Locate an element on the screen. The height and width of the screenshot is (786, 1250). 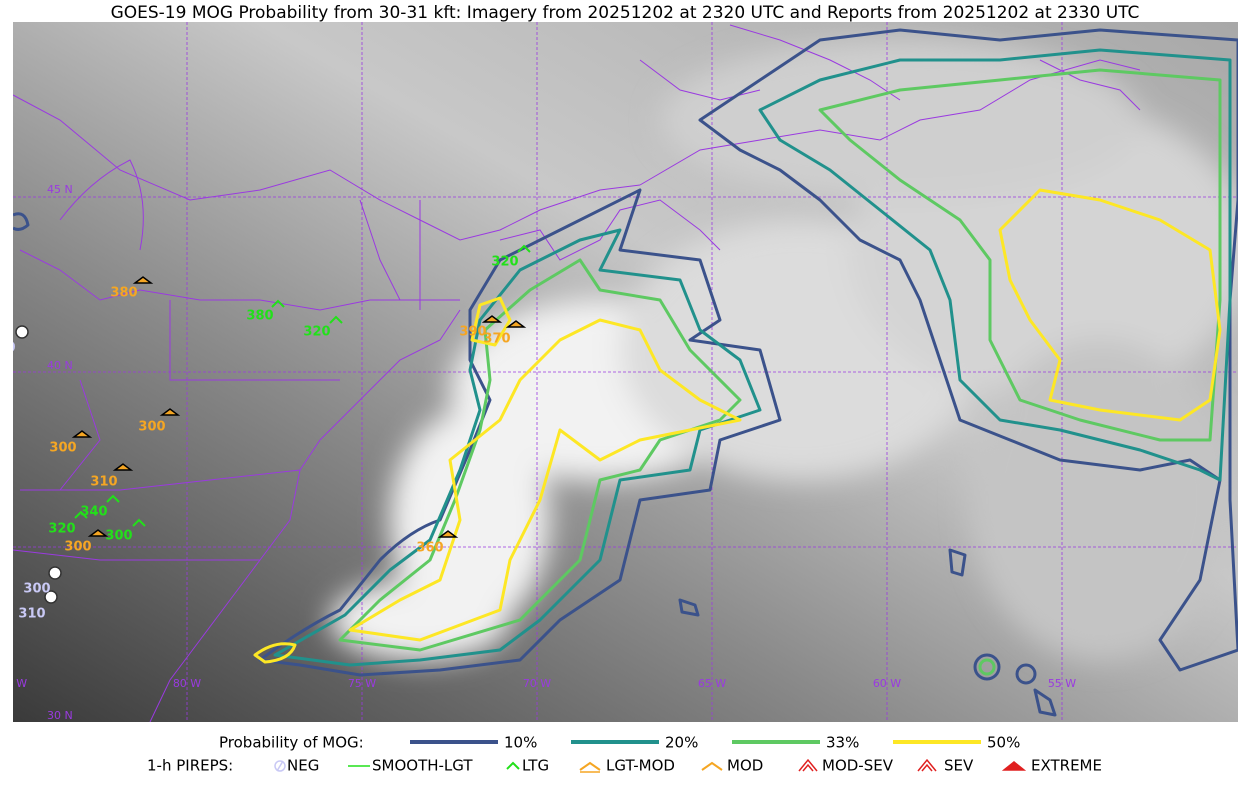
legend-label: 10% is located at coordinates (520, 743).